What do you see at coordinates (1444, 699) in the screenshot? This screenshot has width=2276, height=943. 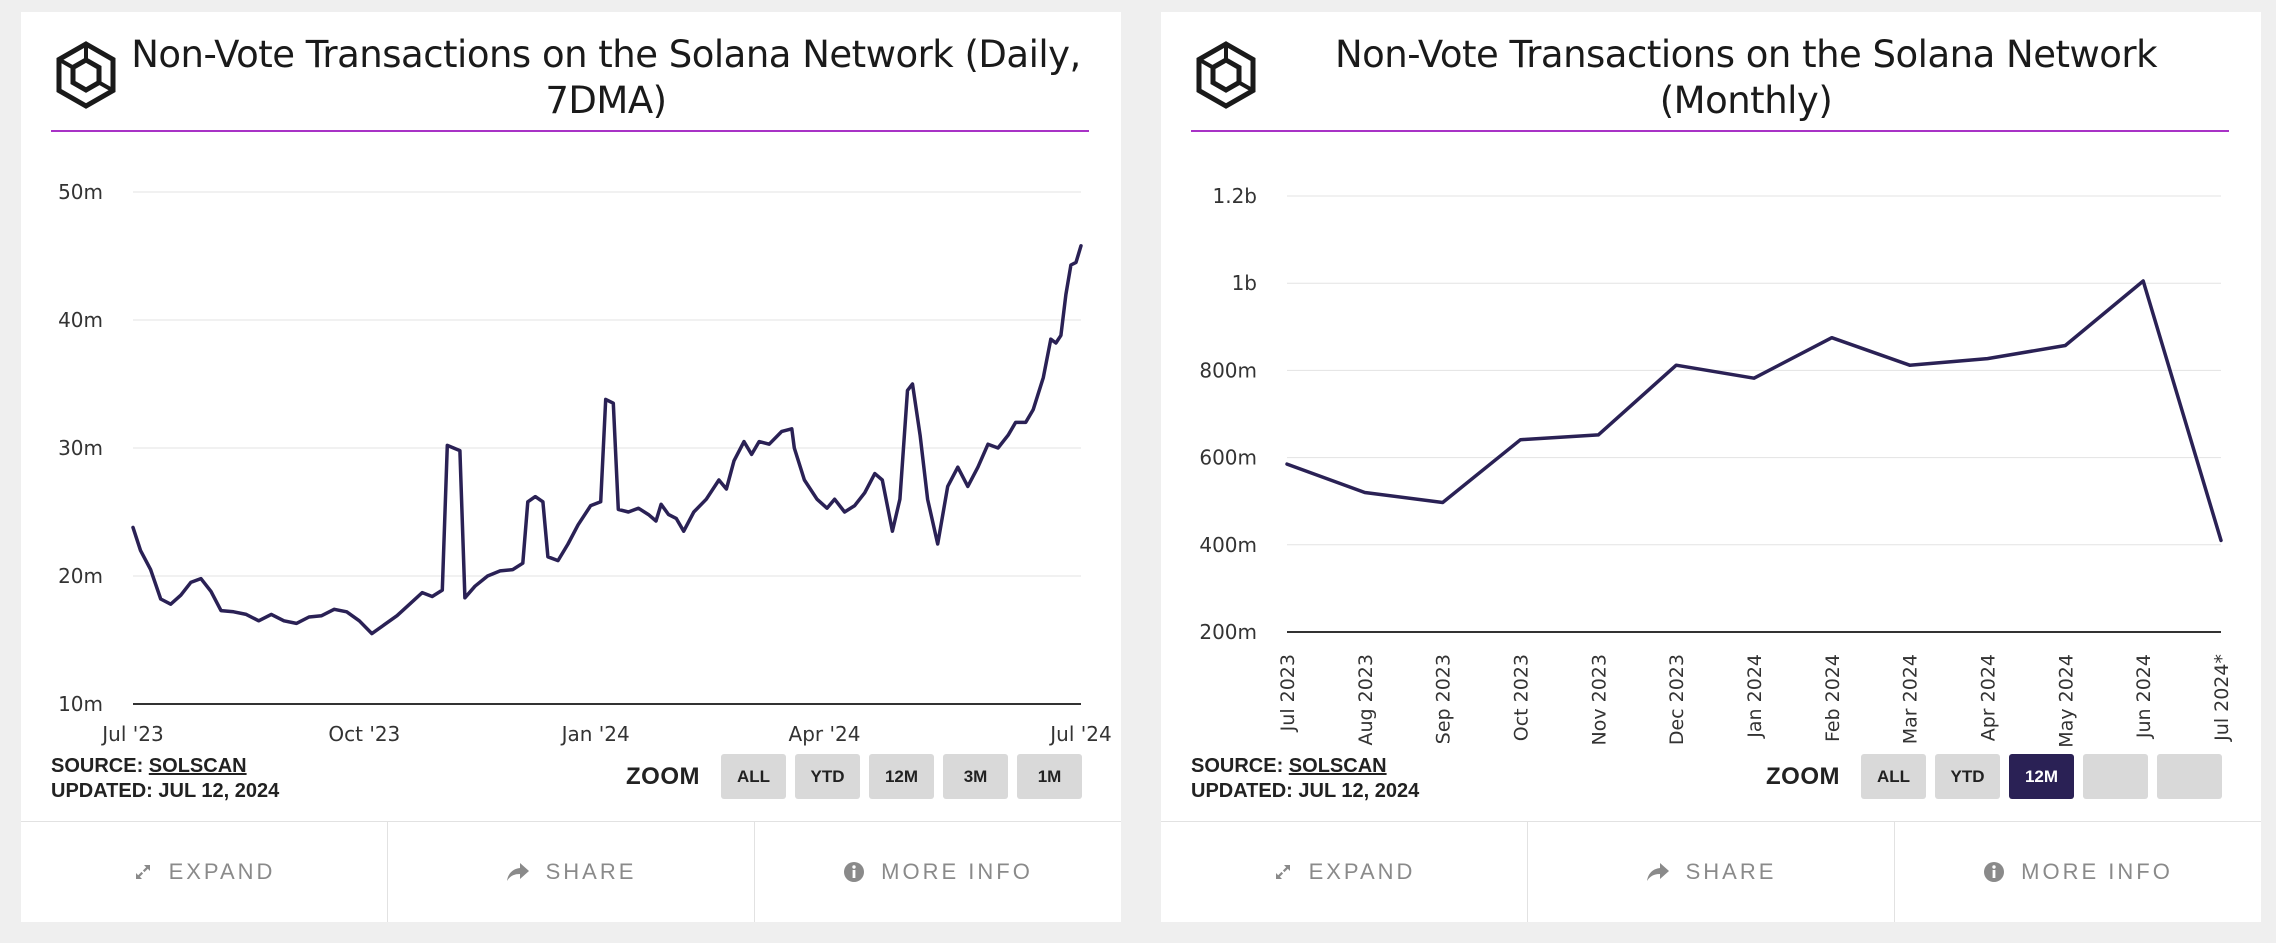 I see `x-tick-label: Sep 2023` at bounding box center [1444, 699].